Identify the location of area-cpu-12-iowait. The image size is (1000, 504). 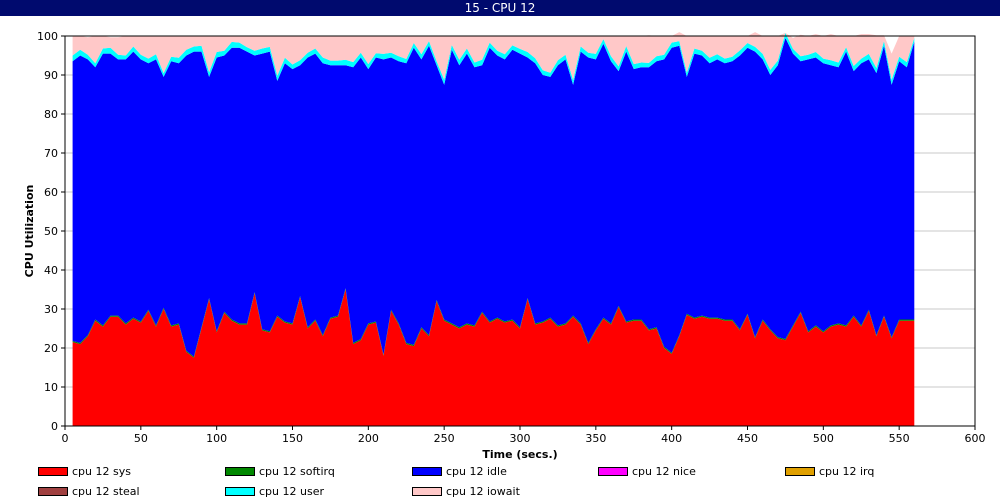
(493, 56).